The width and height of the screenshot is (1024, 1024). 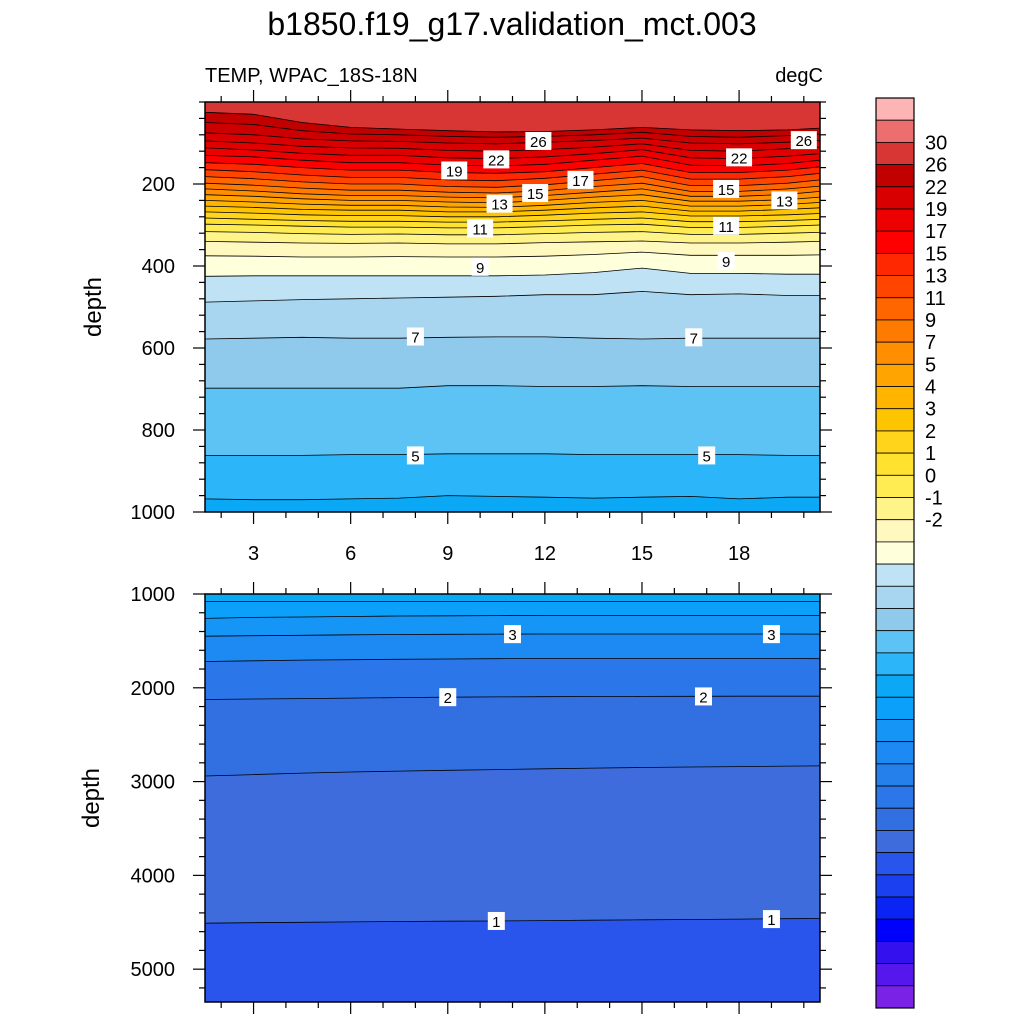 I want to click on y-tick-label: 200, so click(x=158, y=185).